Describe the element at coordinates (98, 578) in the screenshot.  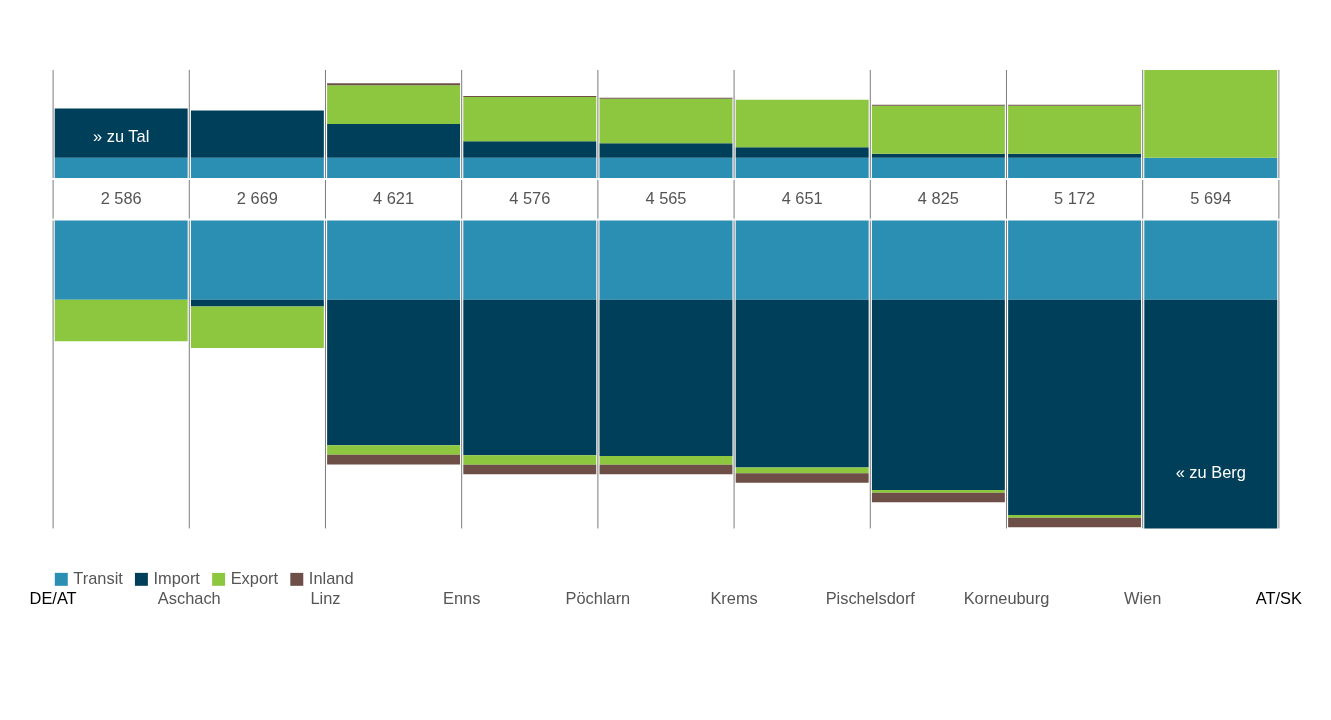
I see `legend-label: Transit` at that location.